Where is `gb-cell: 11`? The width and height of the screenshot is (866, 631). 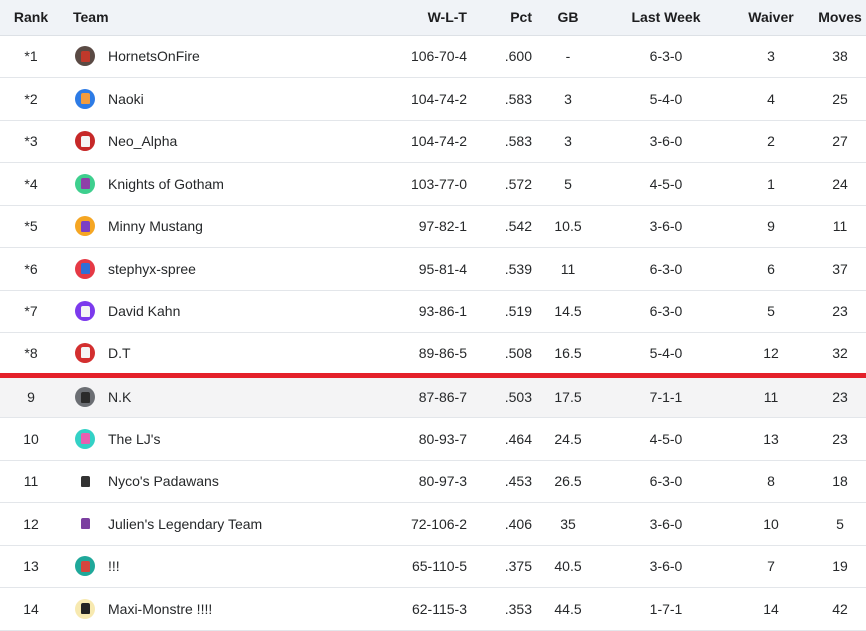
gb-cell: 11 is located at coordinates (568, 269).